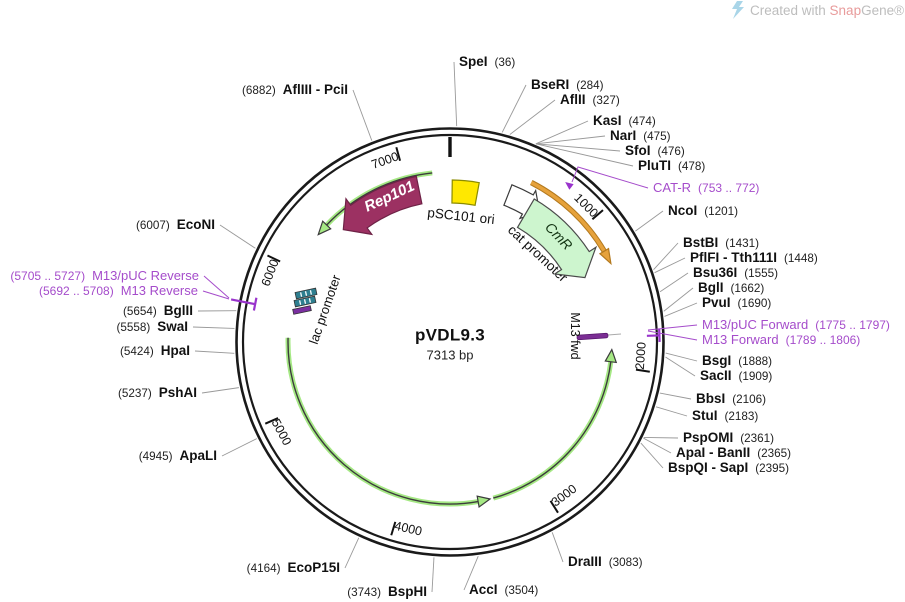 This screenshot has height=602, width=905. Describe the element at coordinates (681, 309) in the screenshot. I see `leader-pvui` at that location.